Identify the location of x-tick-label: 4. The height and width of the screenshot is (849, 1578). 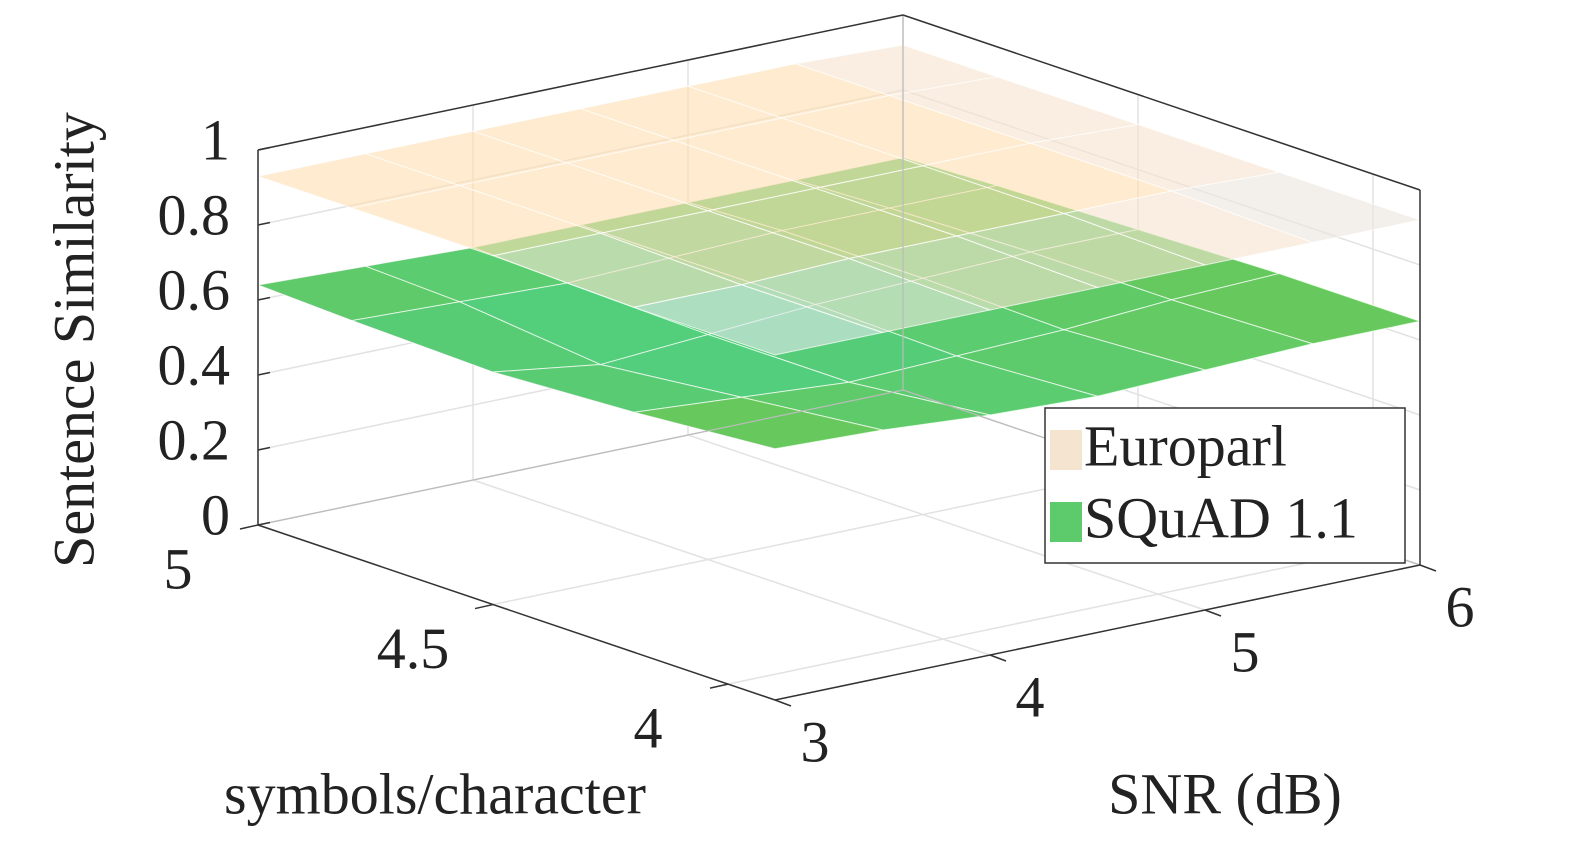
(648, 727).